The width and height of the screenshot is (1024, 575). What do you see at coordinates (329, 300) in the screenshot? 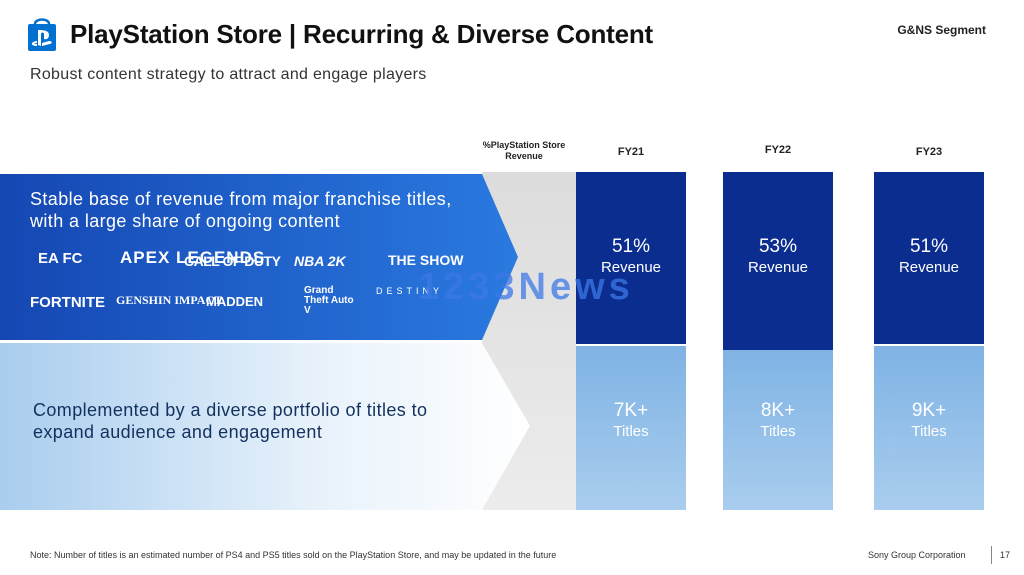
I see `gta-v-logo: Grand Theft Auto V` at bounding box center [329, 300].